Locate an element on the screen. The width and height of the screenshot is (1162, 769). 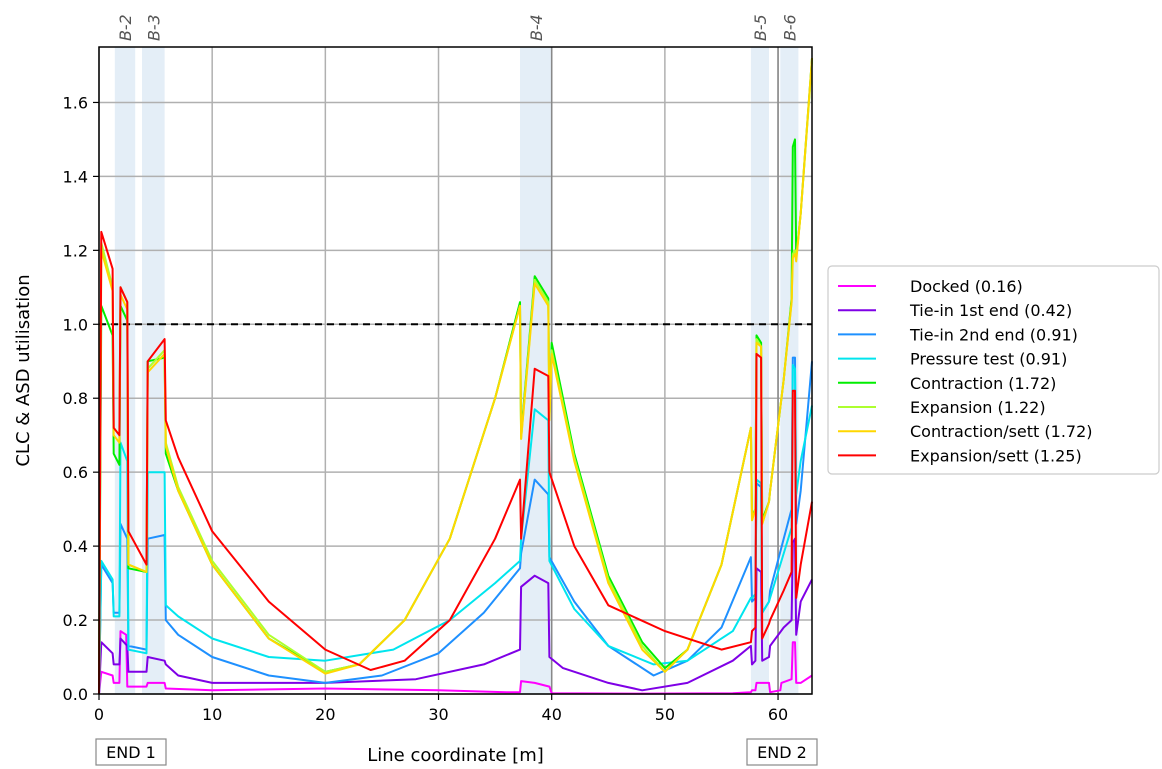
y-tick-label-8: 1.6 is located at coordinates (75, 102).